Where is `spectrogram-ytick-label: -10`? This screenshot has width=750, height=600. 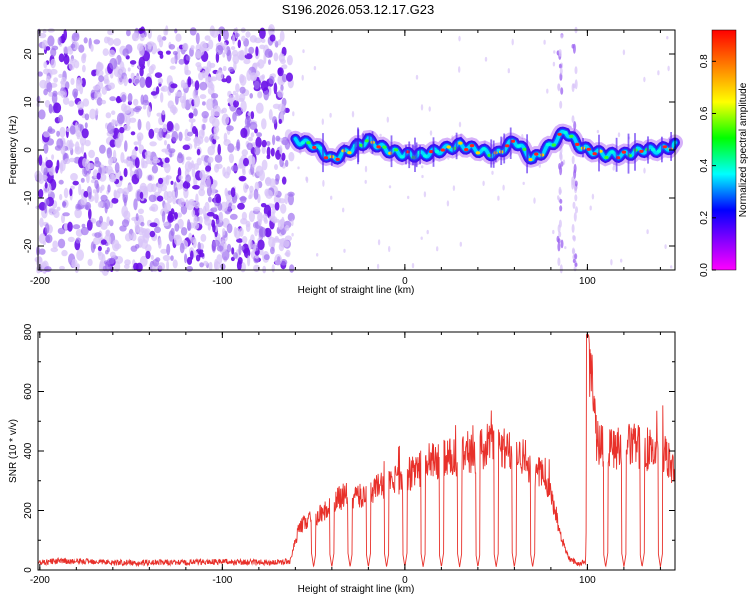
spectrogram-ytick-label: -10 is located at coordinates (28, 197).